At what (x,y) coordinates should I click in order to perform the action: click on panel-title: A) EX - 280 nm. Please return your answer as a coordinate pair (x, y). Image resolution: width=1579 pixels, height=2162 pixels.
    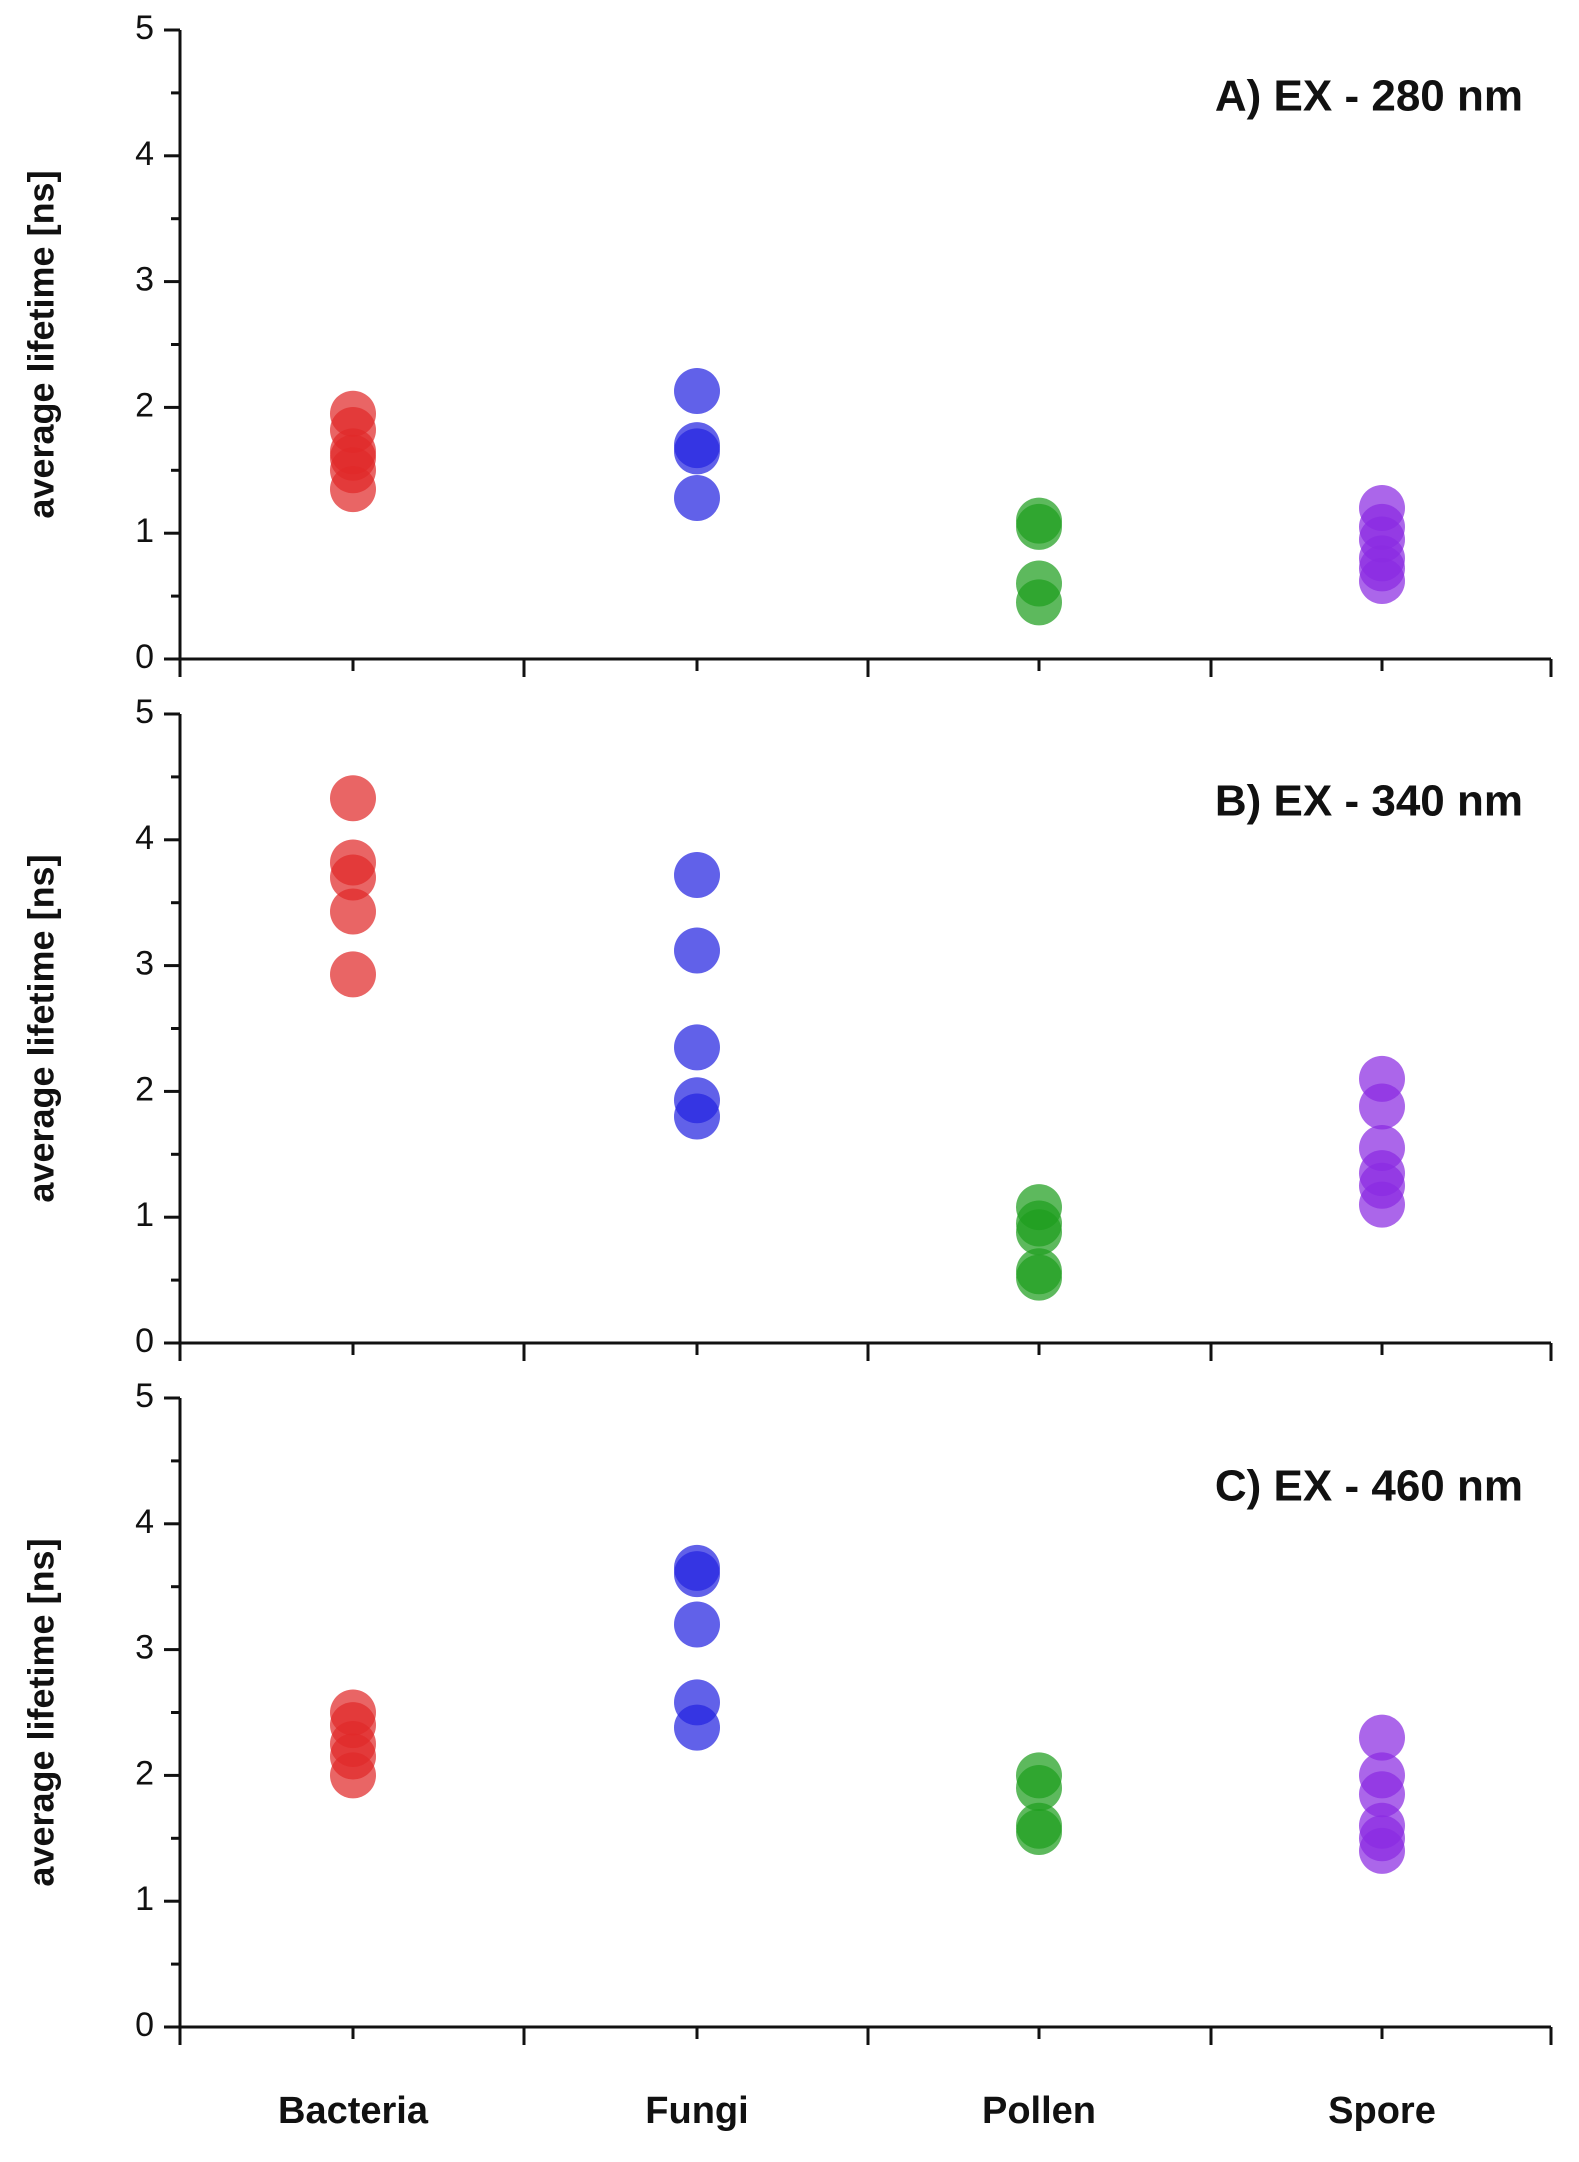
    Looking at the image, I should click on (1369, 96).